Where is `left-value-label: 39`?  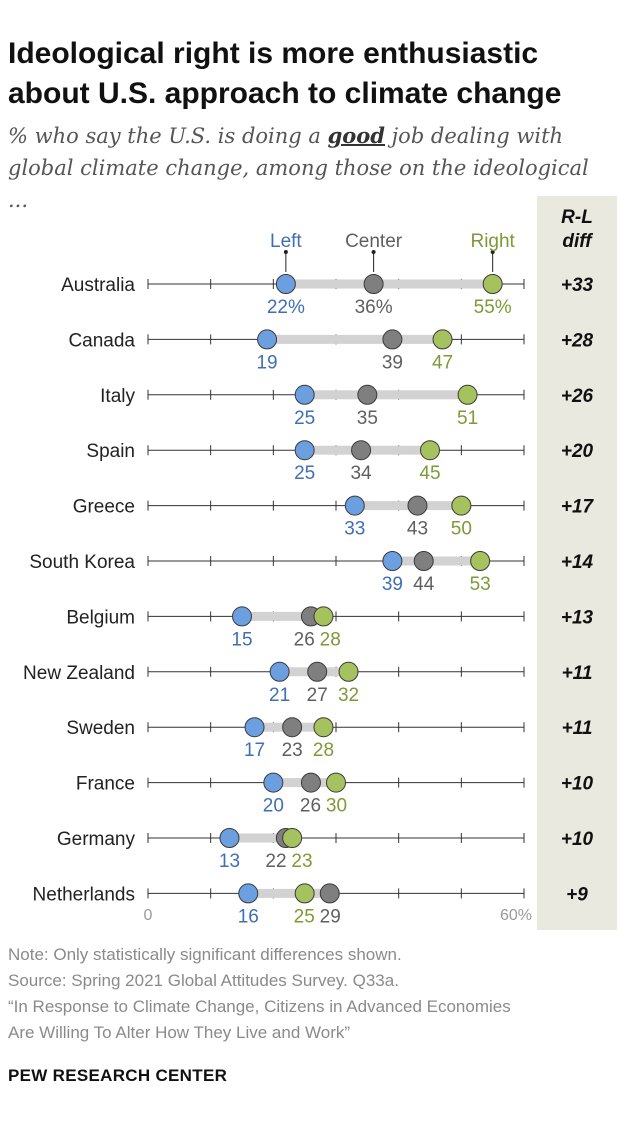 left-value-label: 39 is located at coordinates (392, 584).